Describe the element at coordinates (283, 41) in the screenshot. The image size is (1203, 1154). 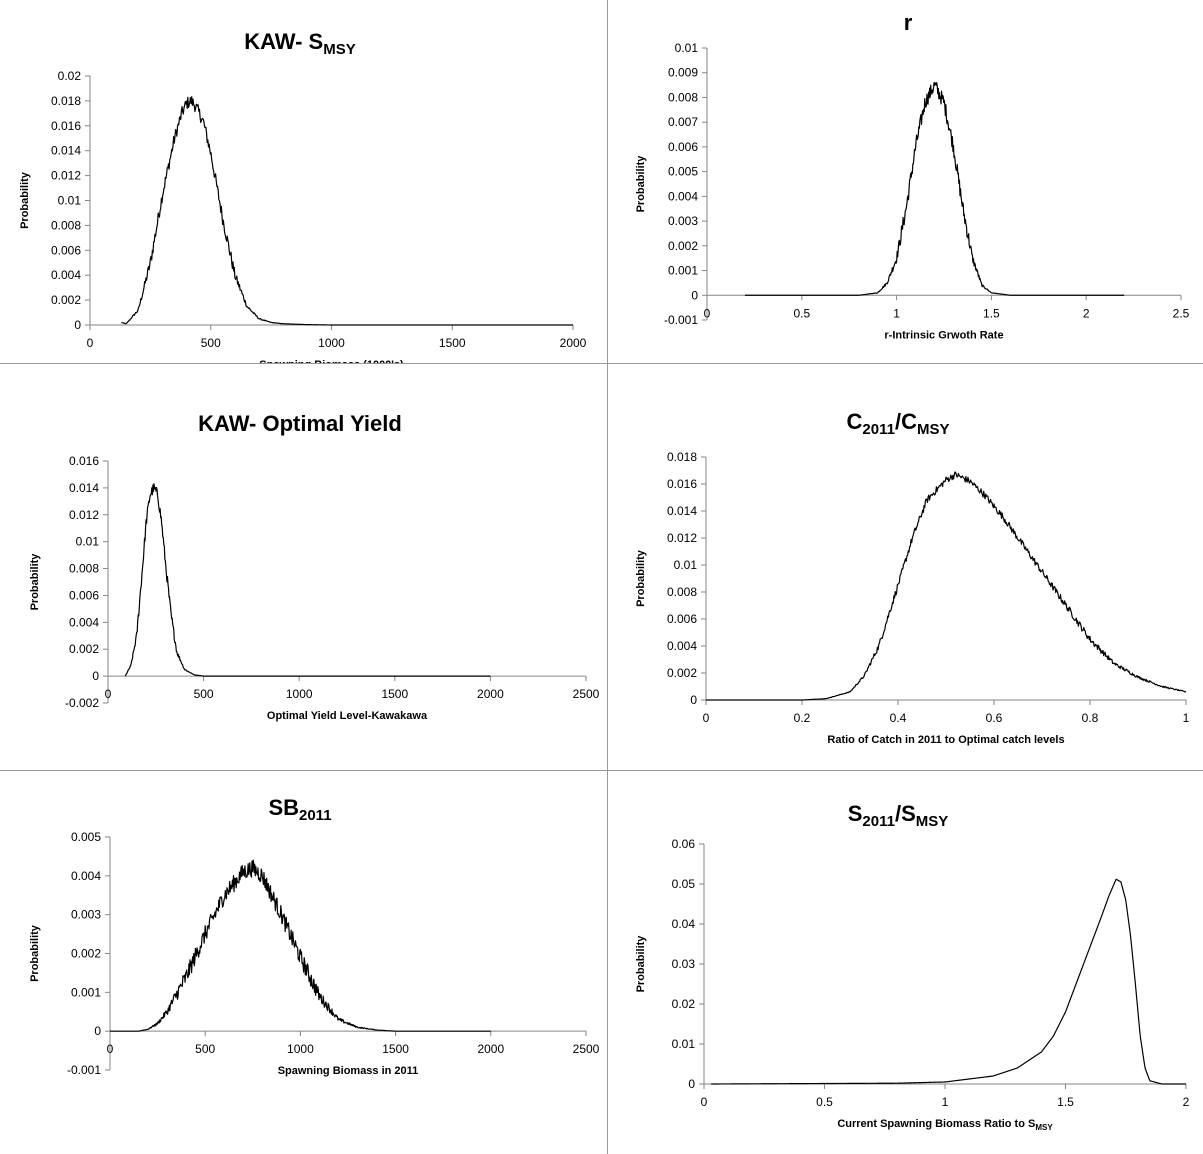
I see `chart-title-text: KAW- S` at that location.